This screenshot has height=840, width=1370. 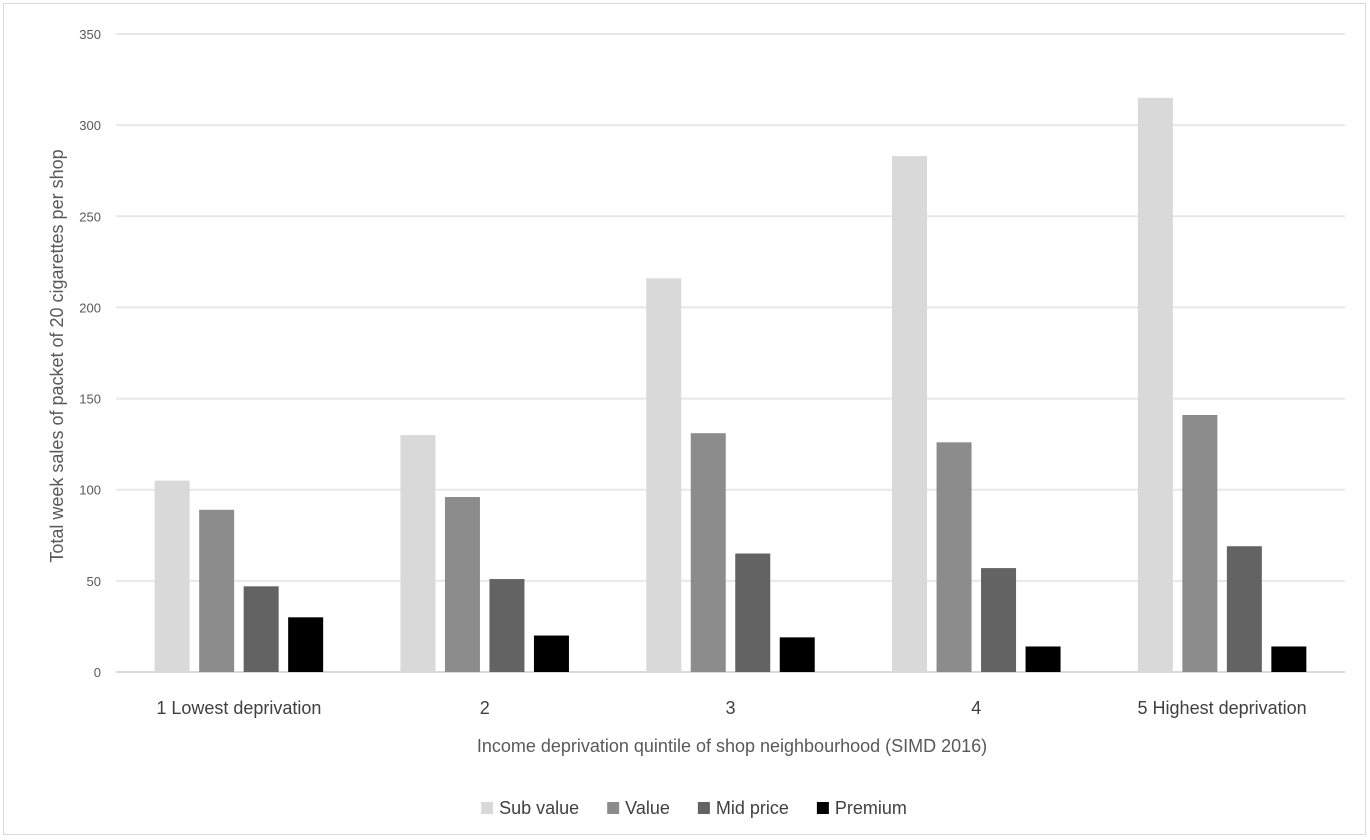 What do you see at coordinates (90, 34) in the screenshot?
I see `y-tick-label: 350` at bounding box center [90, 34].